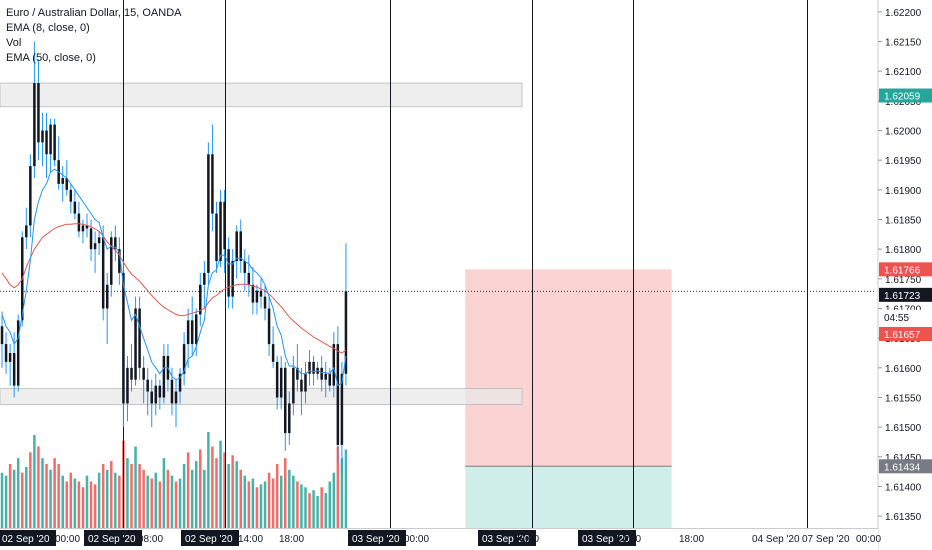  I want to click on legend-ema-fast: EMA (8, close, 0), so click(48, 28).